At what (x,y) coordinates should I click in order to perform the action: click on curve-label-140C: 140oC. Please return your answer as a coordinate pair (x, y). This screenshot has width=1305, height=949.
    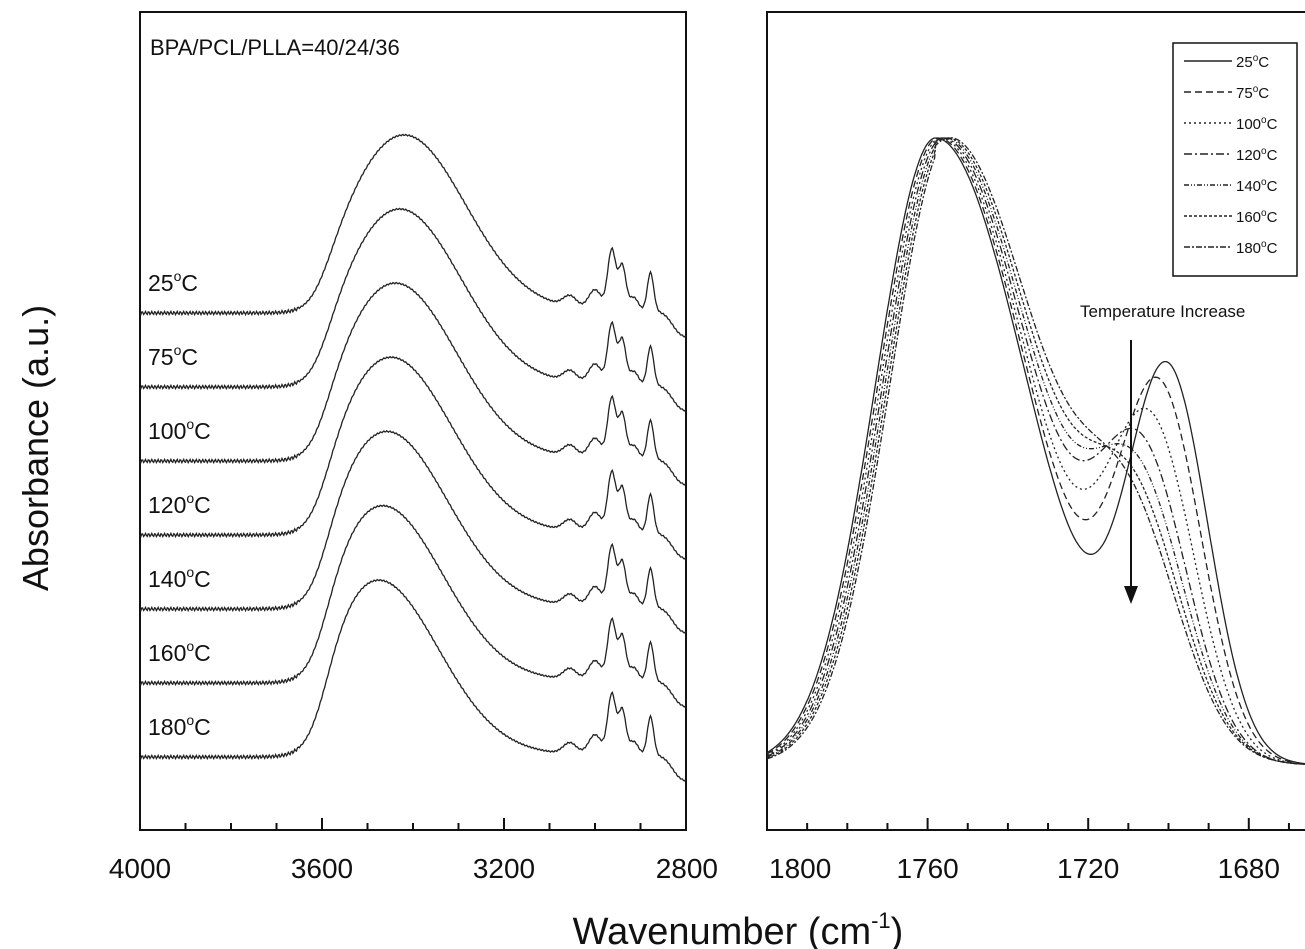
    Looking at the image, I should click on (179, 578).